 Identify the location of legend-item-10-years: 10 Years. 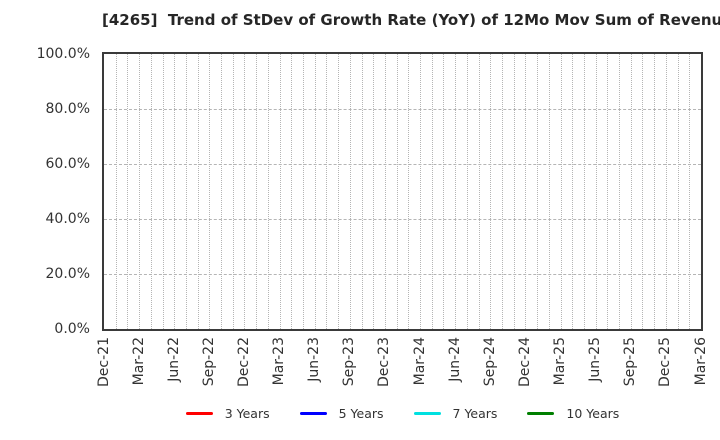
(573, 413).